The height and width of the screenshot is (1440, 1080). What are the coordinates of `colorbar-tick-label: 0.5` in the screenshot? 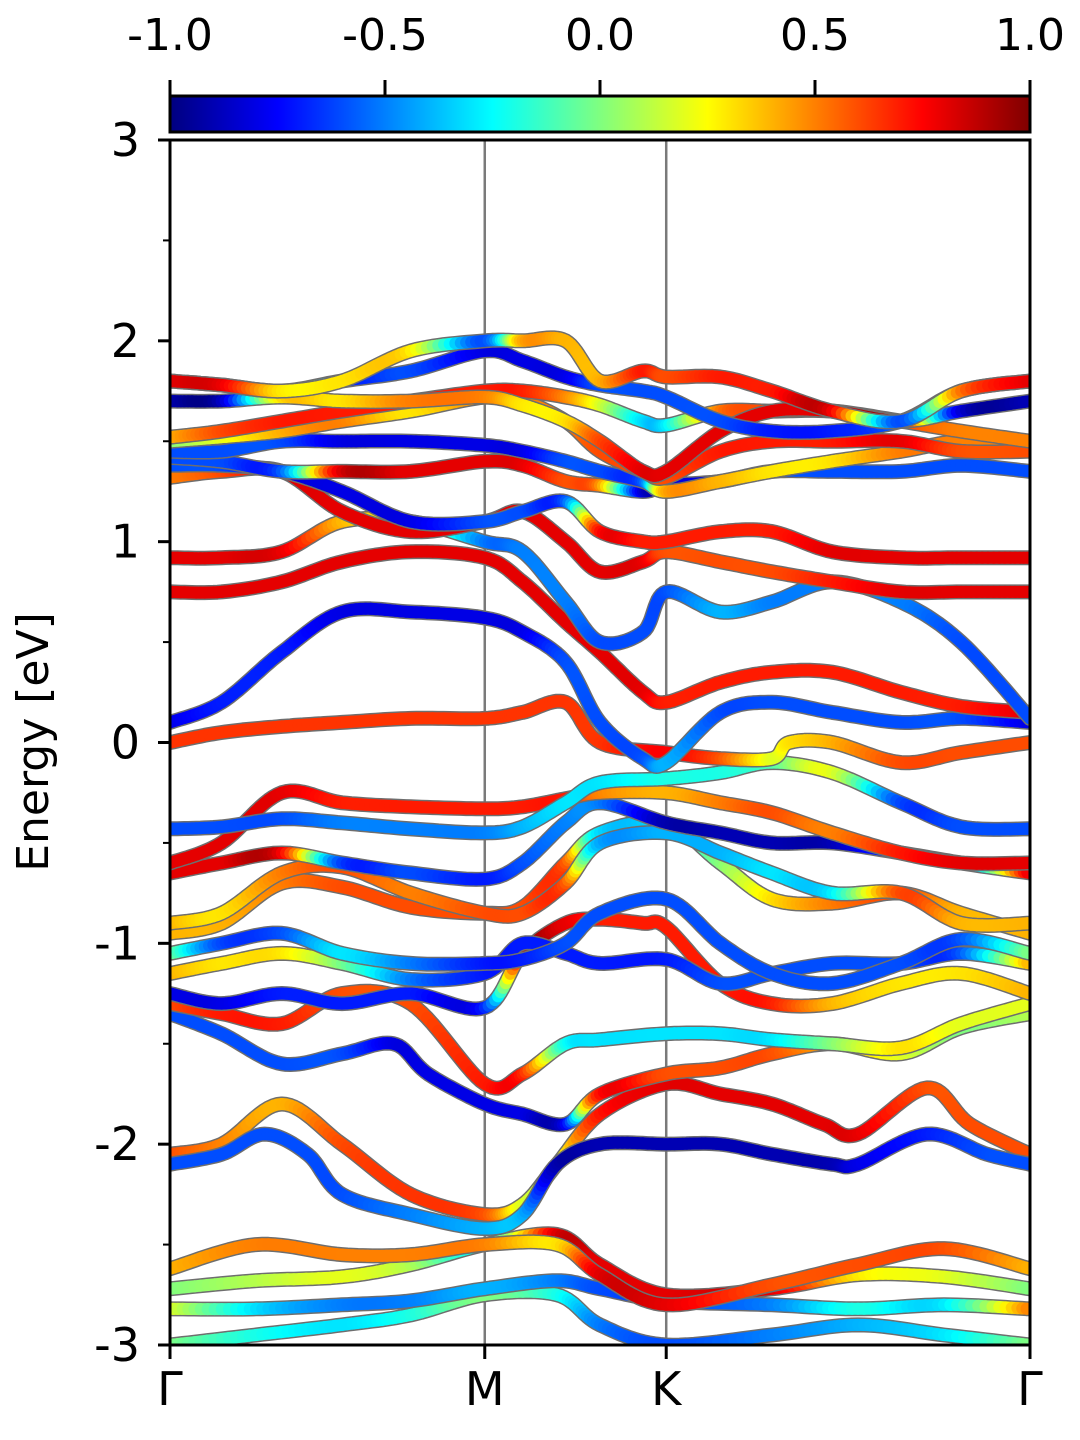 It's located at (815, 35).